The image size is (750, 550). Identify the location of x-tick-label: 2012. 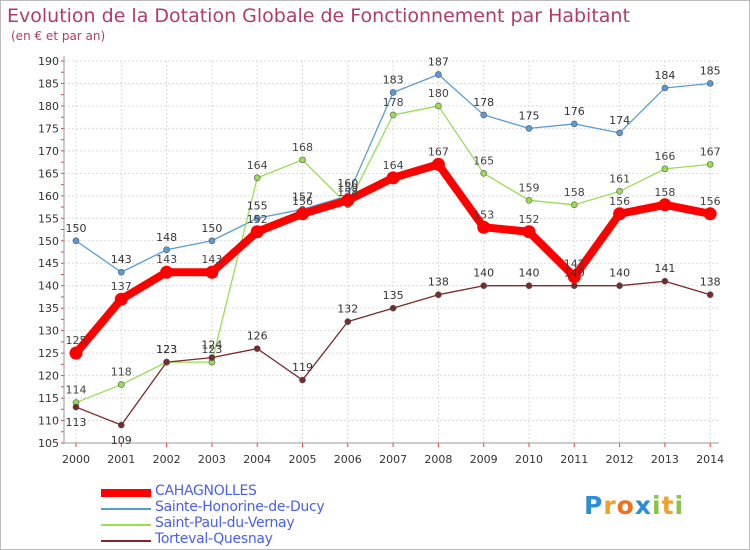
(620, 459).